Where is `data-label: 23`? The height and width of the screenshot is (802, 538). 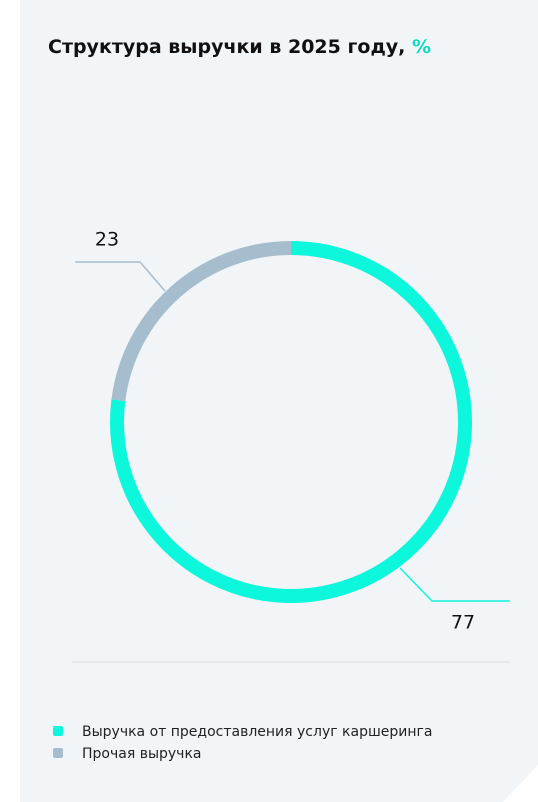
data-label: 23 is located at coordinates (107, 240).